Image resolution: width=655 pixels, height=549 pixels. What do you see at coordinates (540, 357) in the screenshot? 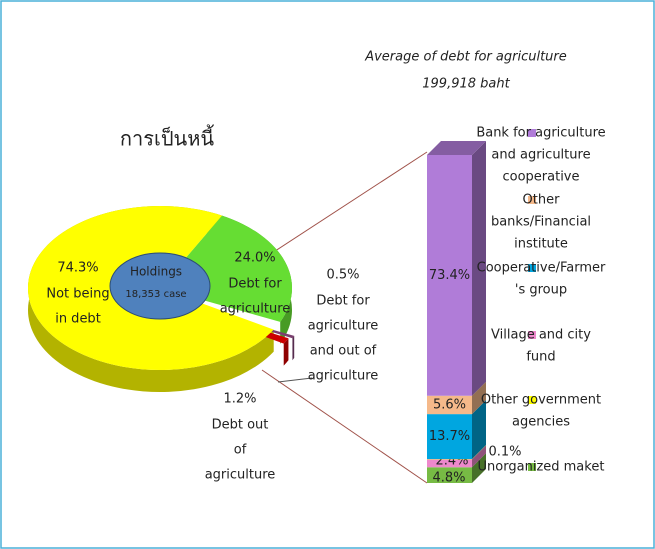
I see `legend-label: fund` at bounding box center [540, 357].